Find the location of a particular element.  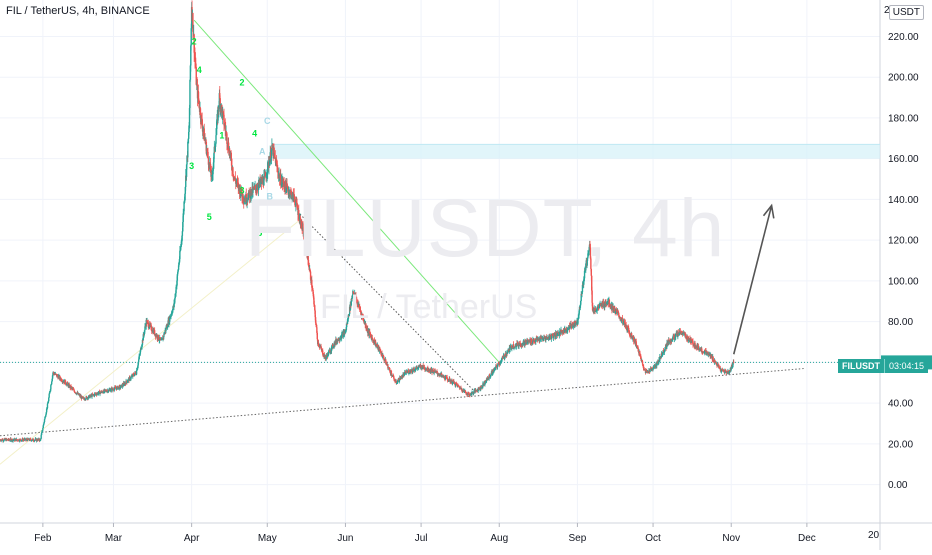

description-watermark: FIL / TetherUS is located at coordinates (429, 307).